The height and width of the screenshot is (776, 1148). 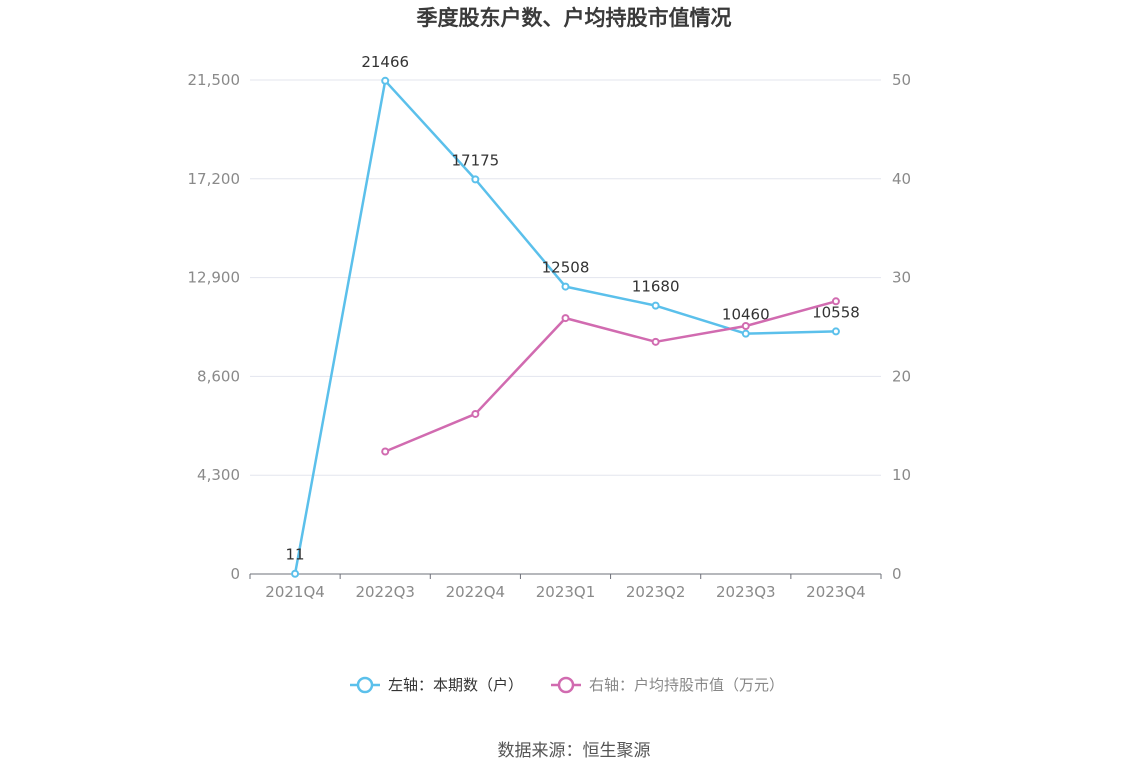 What do you see at coordinates (295, 592) in the screenshot?
I see `x-tick-label: 2021Q4` at bounding box center [295, 592].